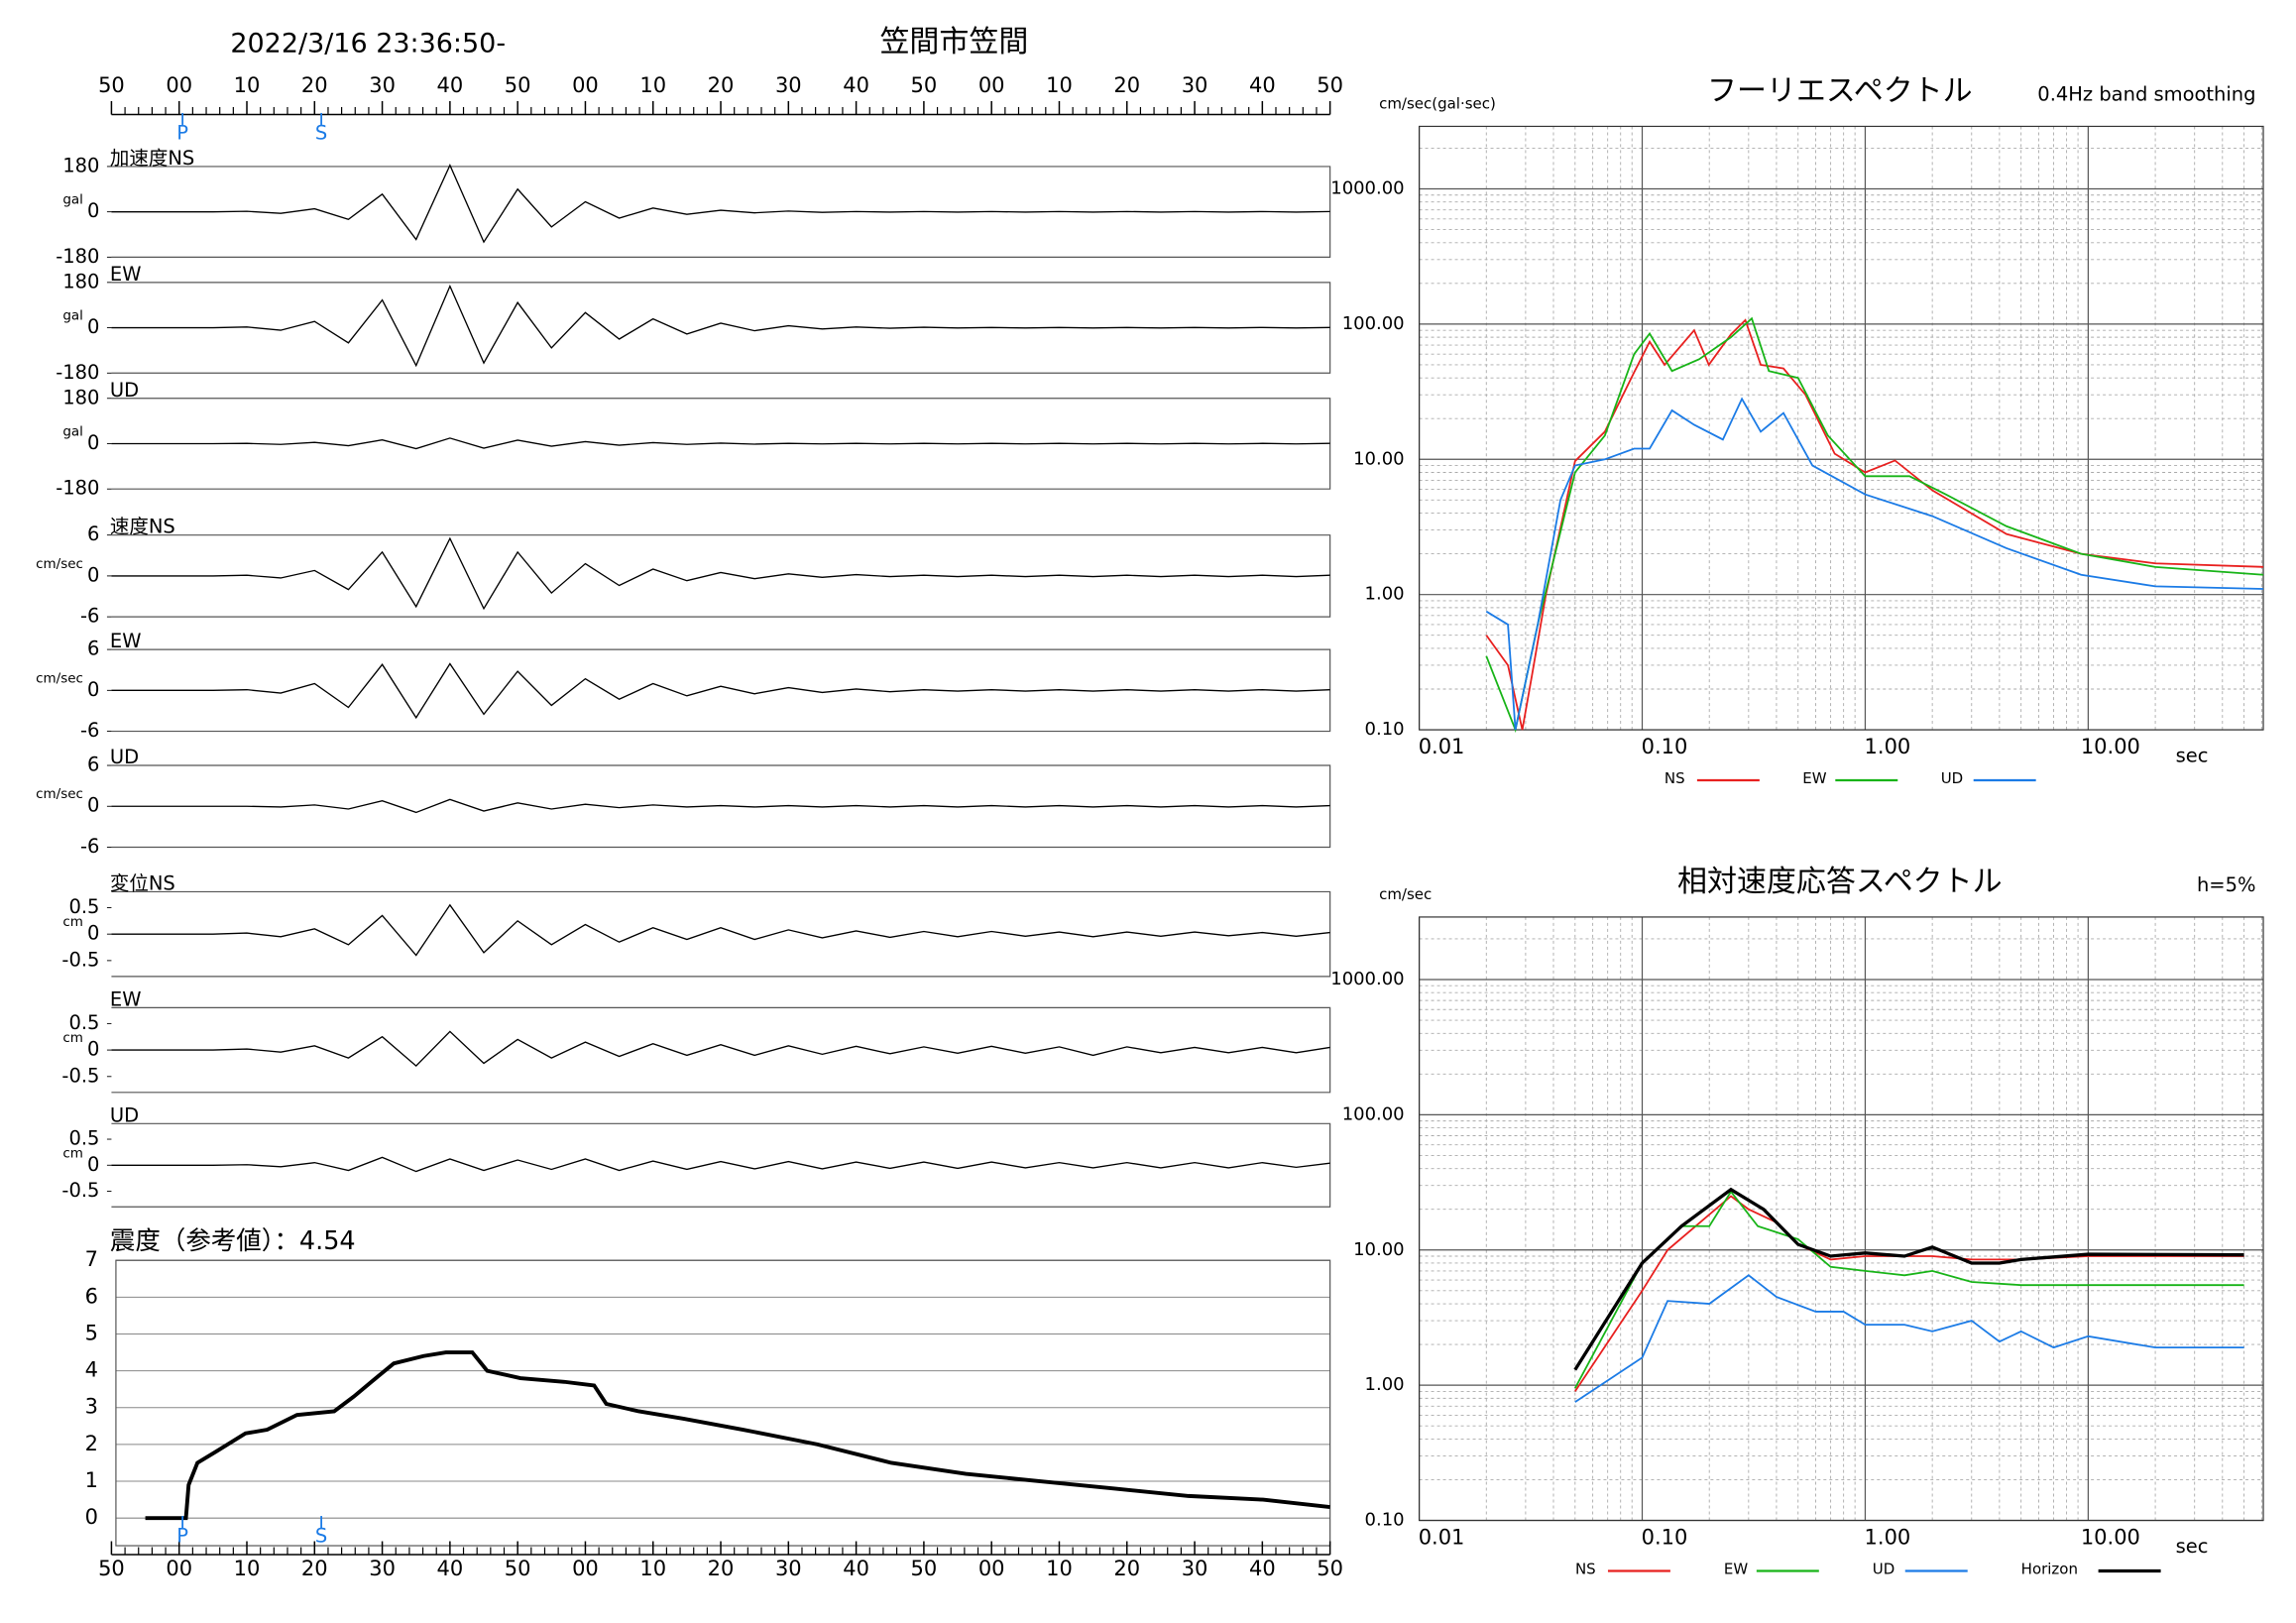 The image size is (2296, 1623). Describe the element at coordinates (152, 158) in the screenshot. I see `panel-title: 加速度NS` at that location.